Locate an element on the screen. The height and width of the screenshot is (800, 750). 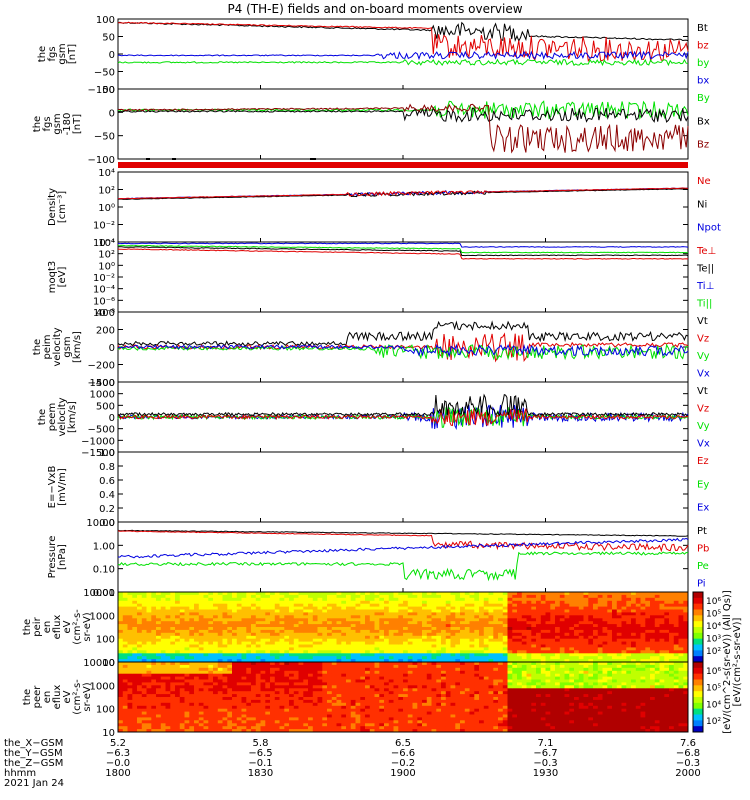
legend-ey: Ey is located at coordinates (703, 484).